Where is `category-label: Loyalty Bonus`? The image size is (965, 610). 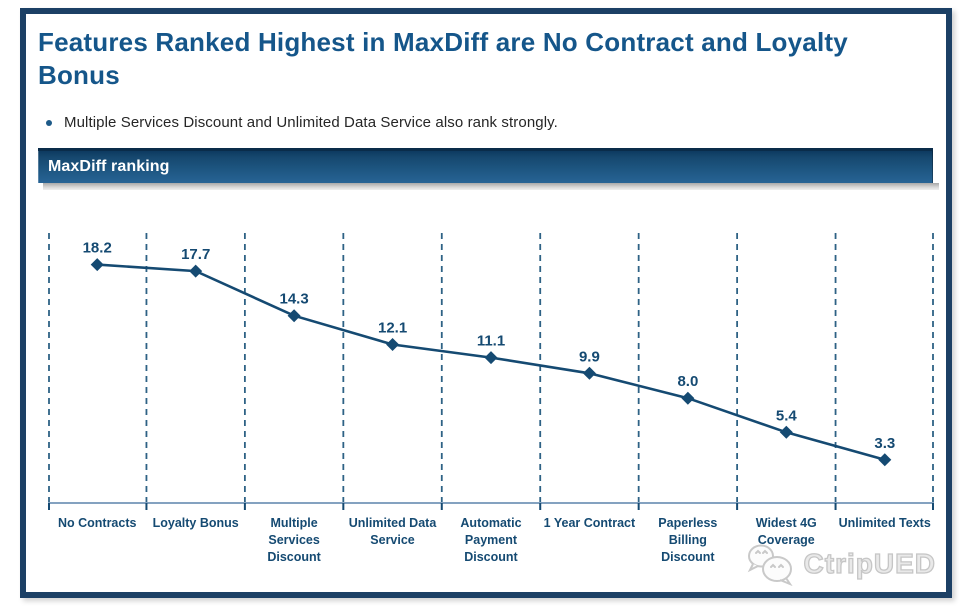 category-label: Loyalty Bonus is located at coordinates (195, 523).